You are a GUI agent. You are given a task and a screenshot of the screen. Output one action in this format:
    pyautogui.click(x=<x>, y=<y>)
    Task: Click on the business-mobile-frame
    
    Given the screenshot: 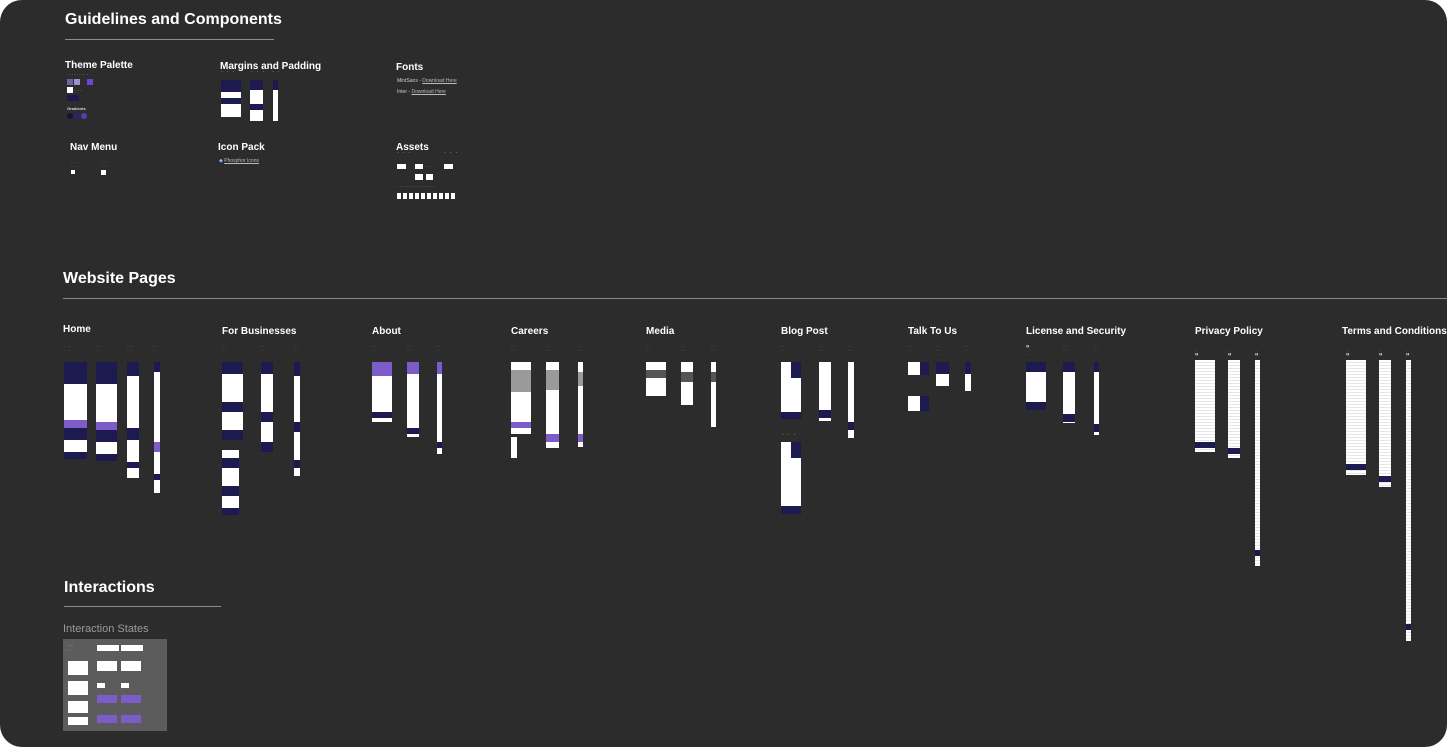 What is the action you would take?
    pyautogui.click(x=297, y=419)
    